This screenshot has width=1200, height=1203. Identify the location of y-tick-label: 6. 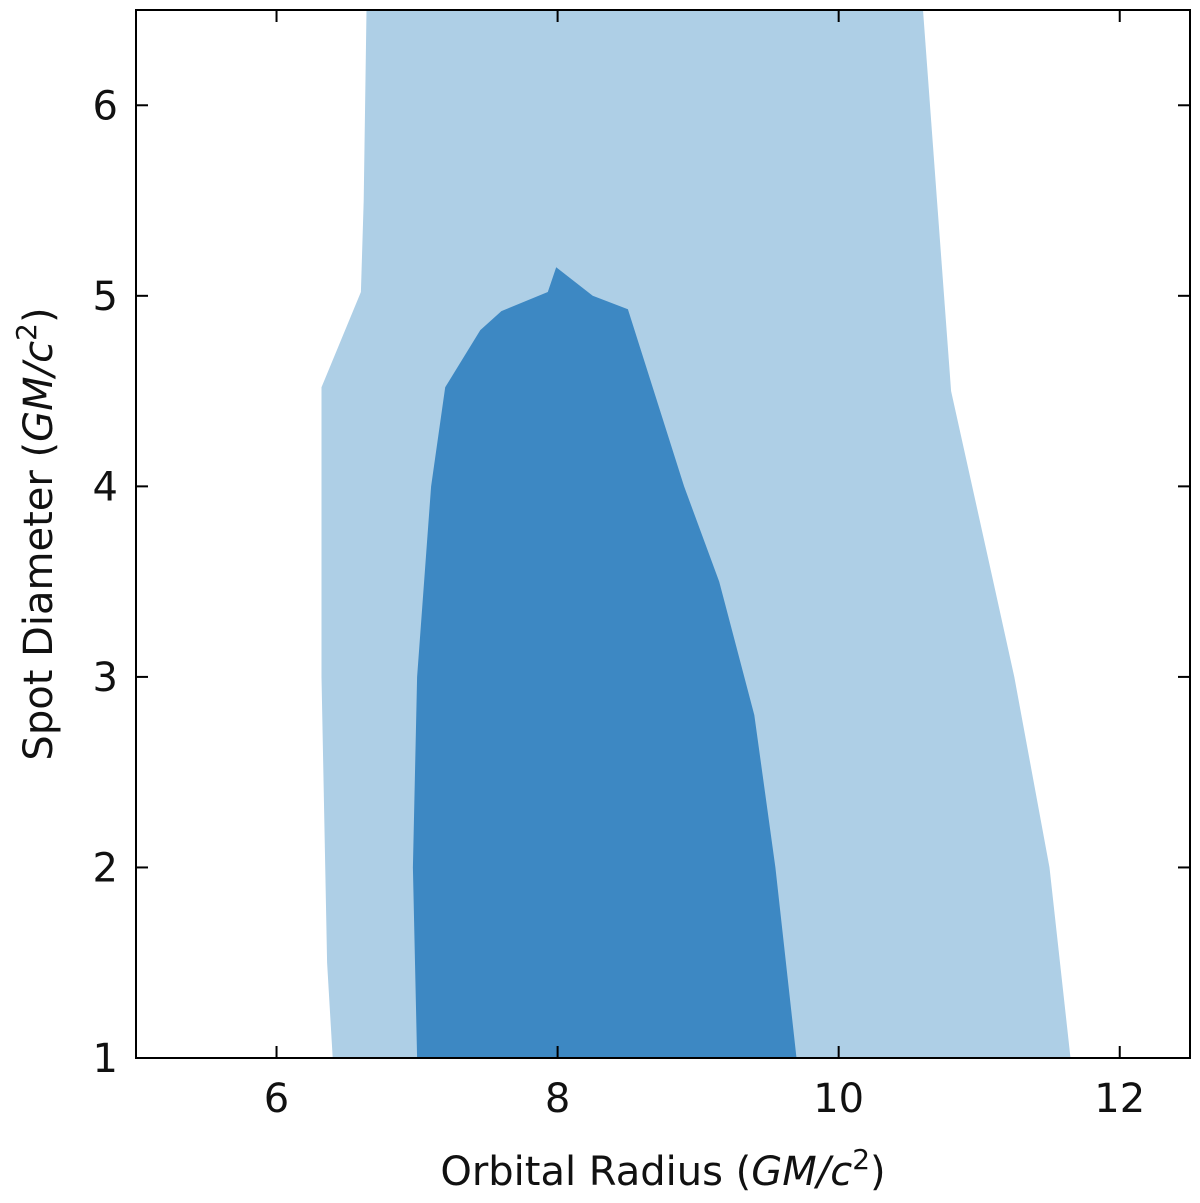
(105, 106).